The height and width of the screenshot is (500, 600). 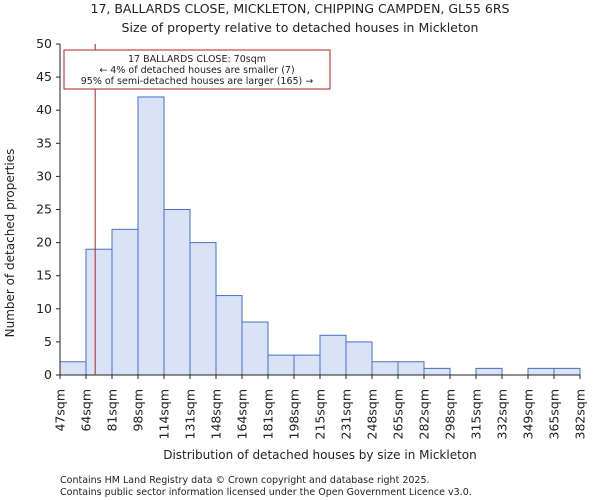 What do you see at coordinates (138, 410) in the screenshot?
I see `x-tick-label-98sqm: 98sqm` at bounding box center [138, 410].